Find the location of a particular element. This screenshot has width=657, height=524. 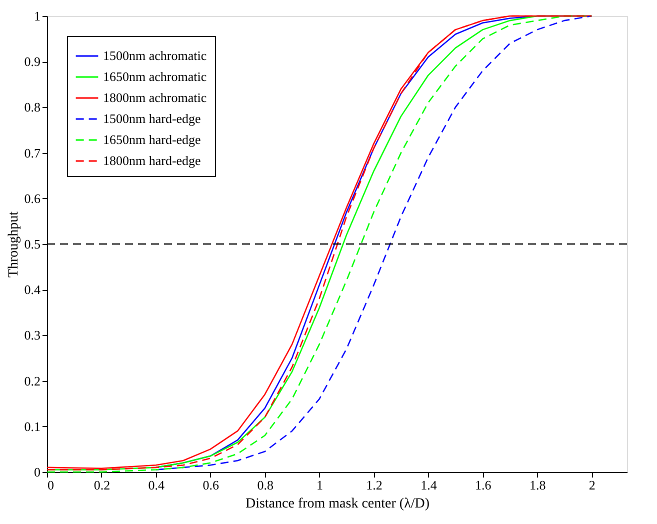

x-tick-label: 0.8 is located at coordinates (265, 485).